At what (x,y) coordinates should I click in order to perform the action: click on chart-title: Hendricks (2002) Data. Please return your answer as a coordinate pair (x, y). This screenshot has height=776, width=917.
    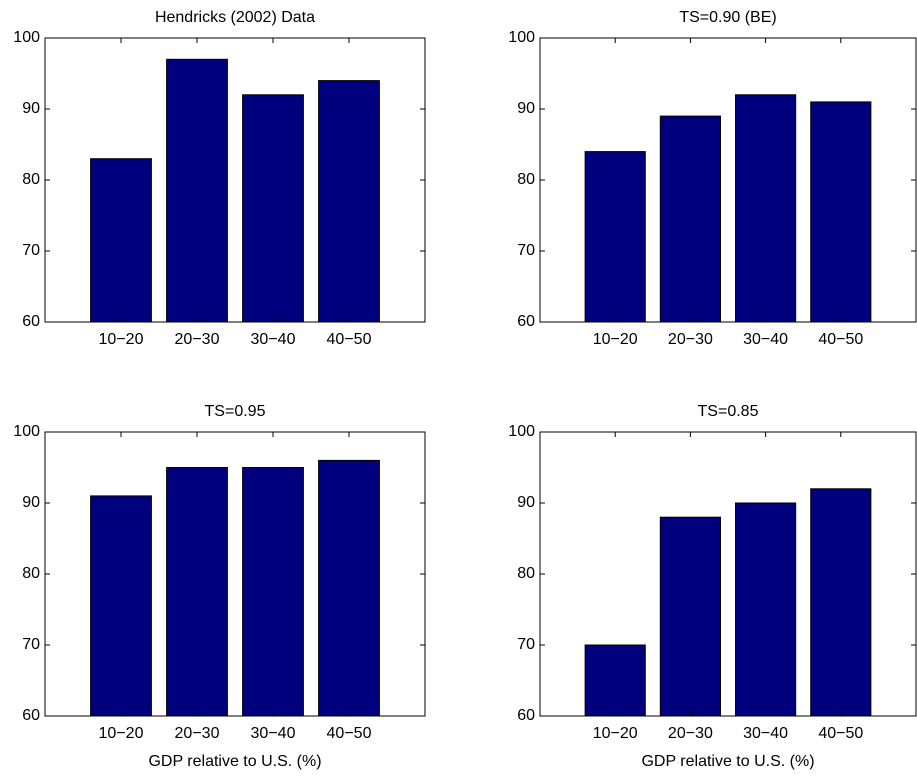
    Looking at the image, I should click on (235, 17).